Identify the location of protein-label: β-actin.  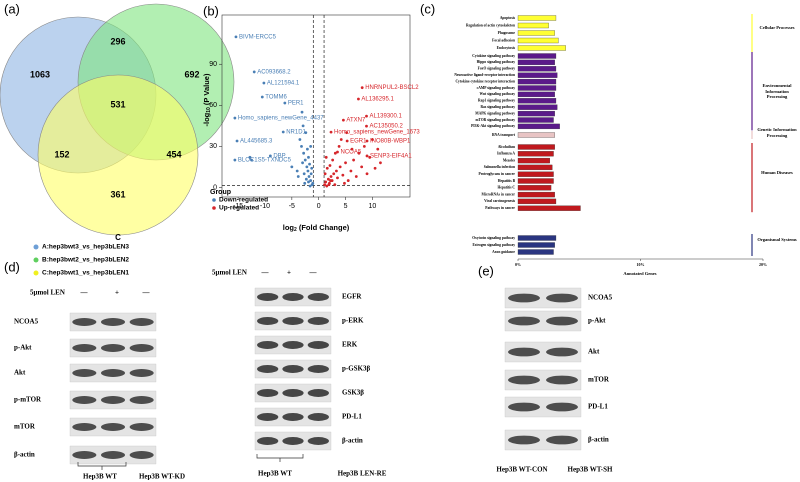
(598, 440).